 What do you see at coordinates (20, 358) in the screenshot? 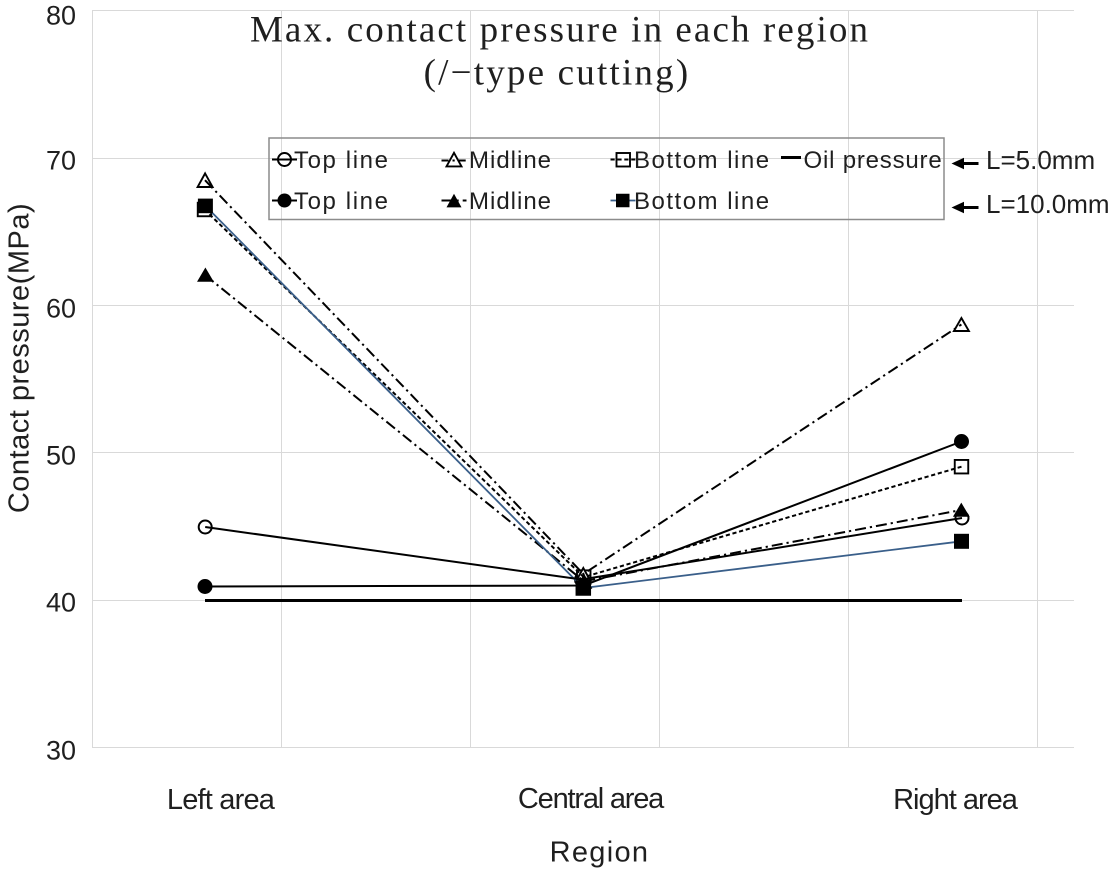
I see `svg-text: Contact pressure(MPa)` at bounding box center [20, 358].